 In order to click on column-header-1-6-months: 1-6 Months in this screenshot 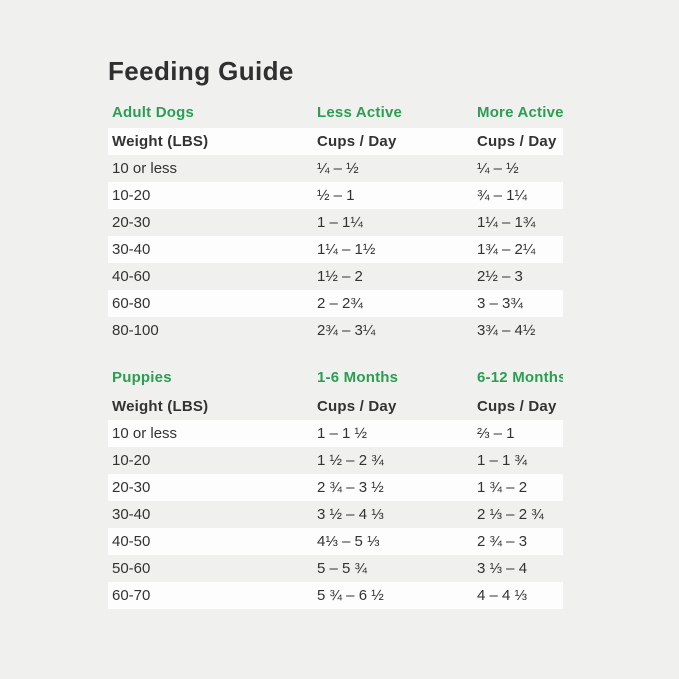, I will do `click(358, 377)`.